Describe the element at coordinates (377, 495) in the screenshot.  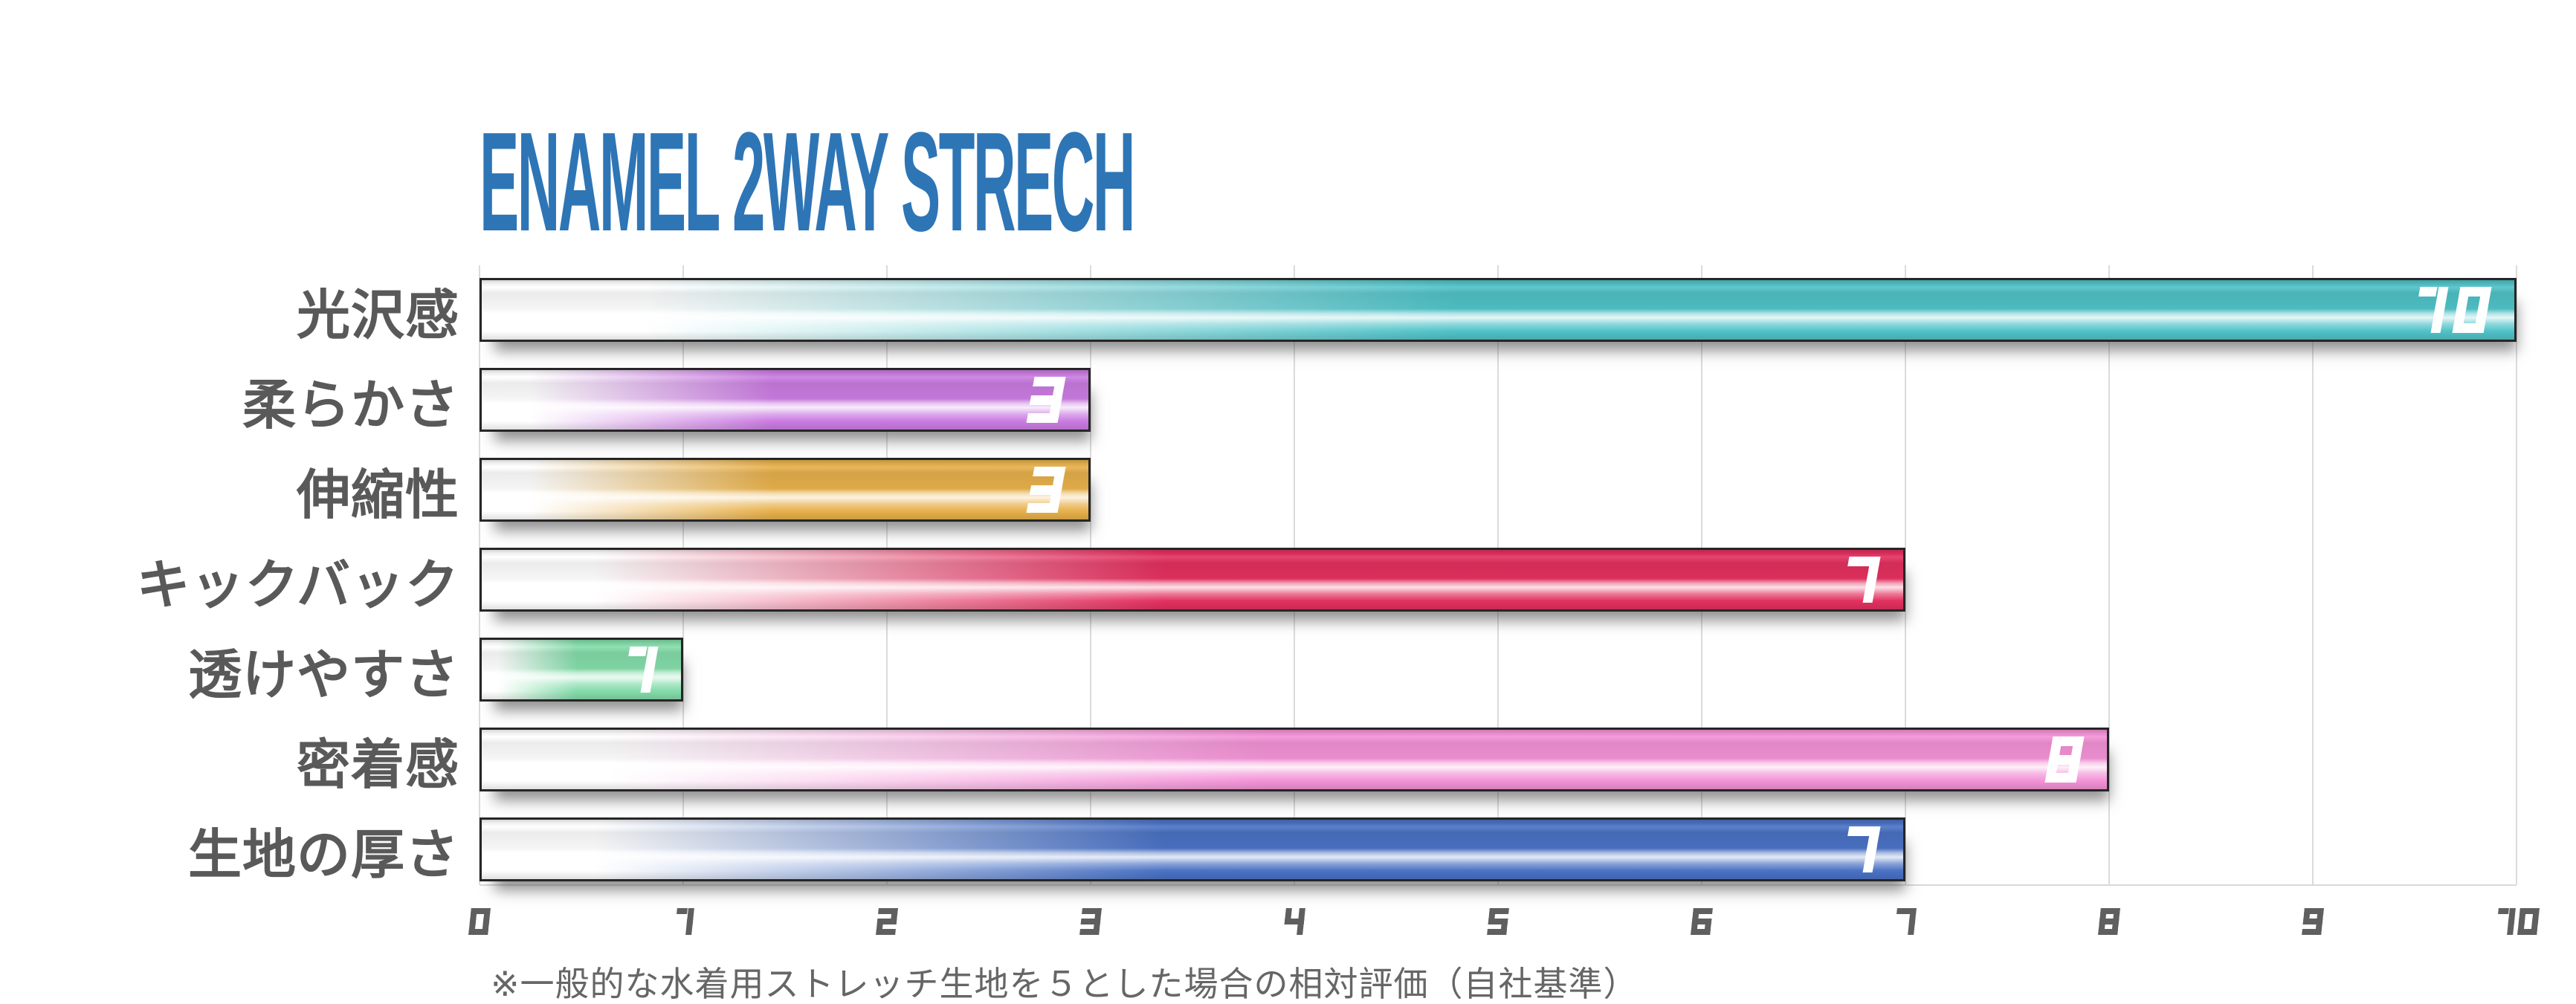
I see `category-label: 伸縮性` at that location.